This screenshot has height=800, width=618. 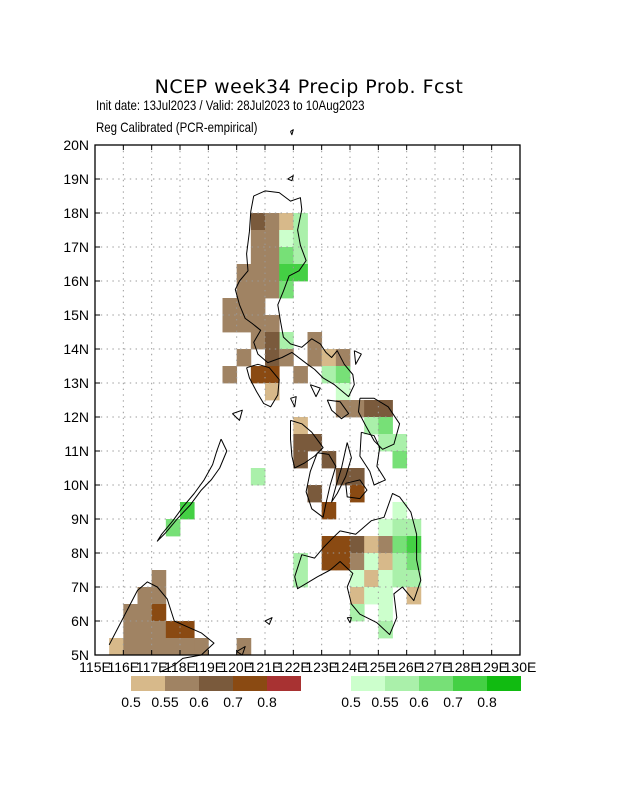 I want to click on latitude-label: 9N, so click(x=80, y=519).